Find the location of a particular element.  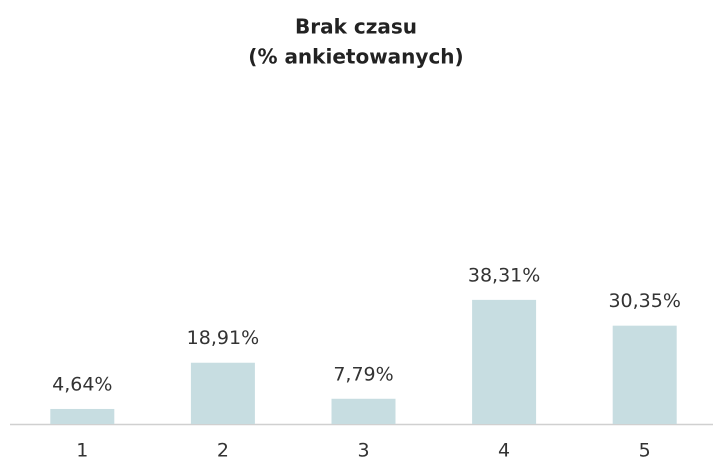

x-tick-label: 5 is located at coordinates (645, 451).